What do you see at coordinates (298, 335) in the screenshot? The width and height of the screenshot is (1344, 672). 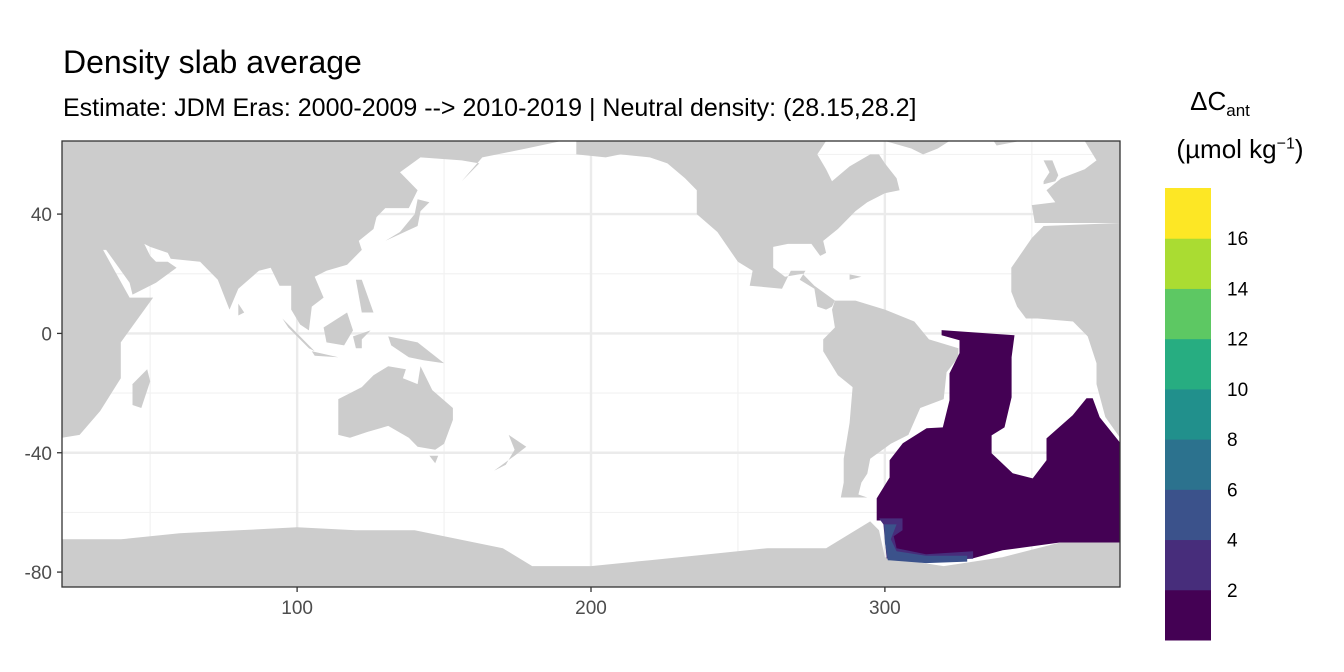 I see `land-sumatra` at bounding box center [298, 335].